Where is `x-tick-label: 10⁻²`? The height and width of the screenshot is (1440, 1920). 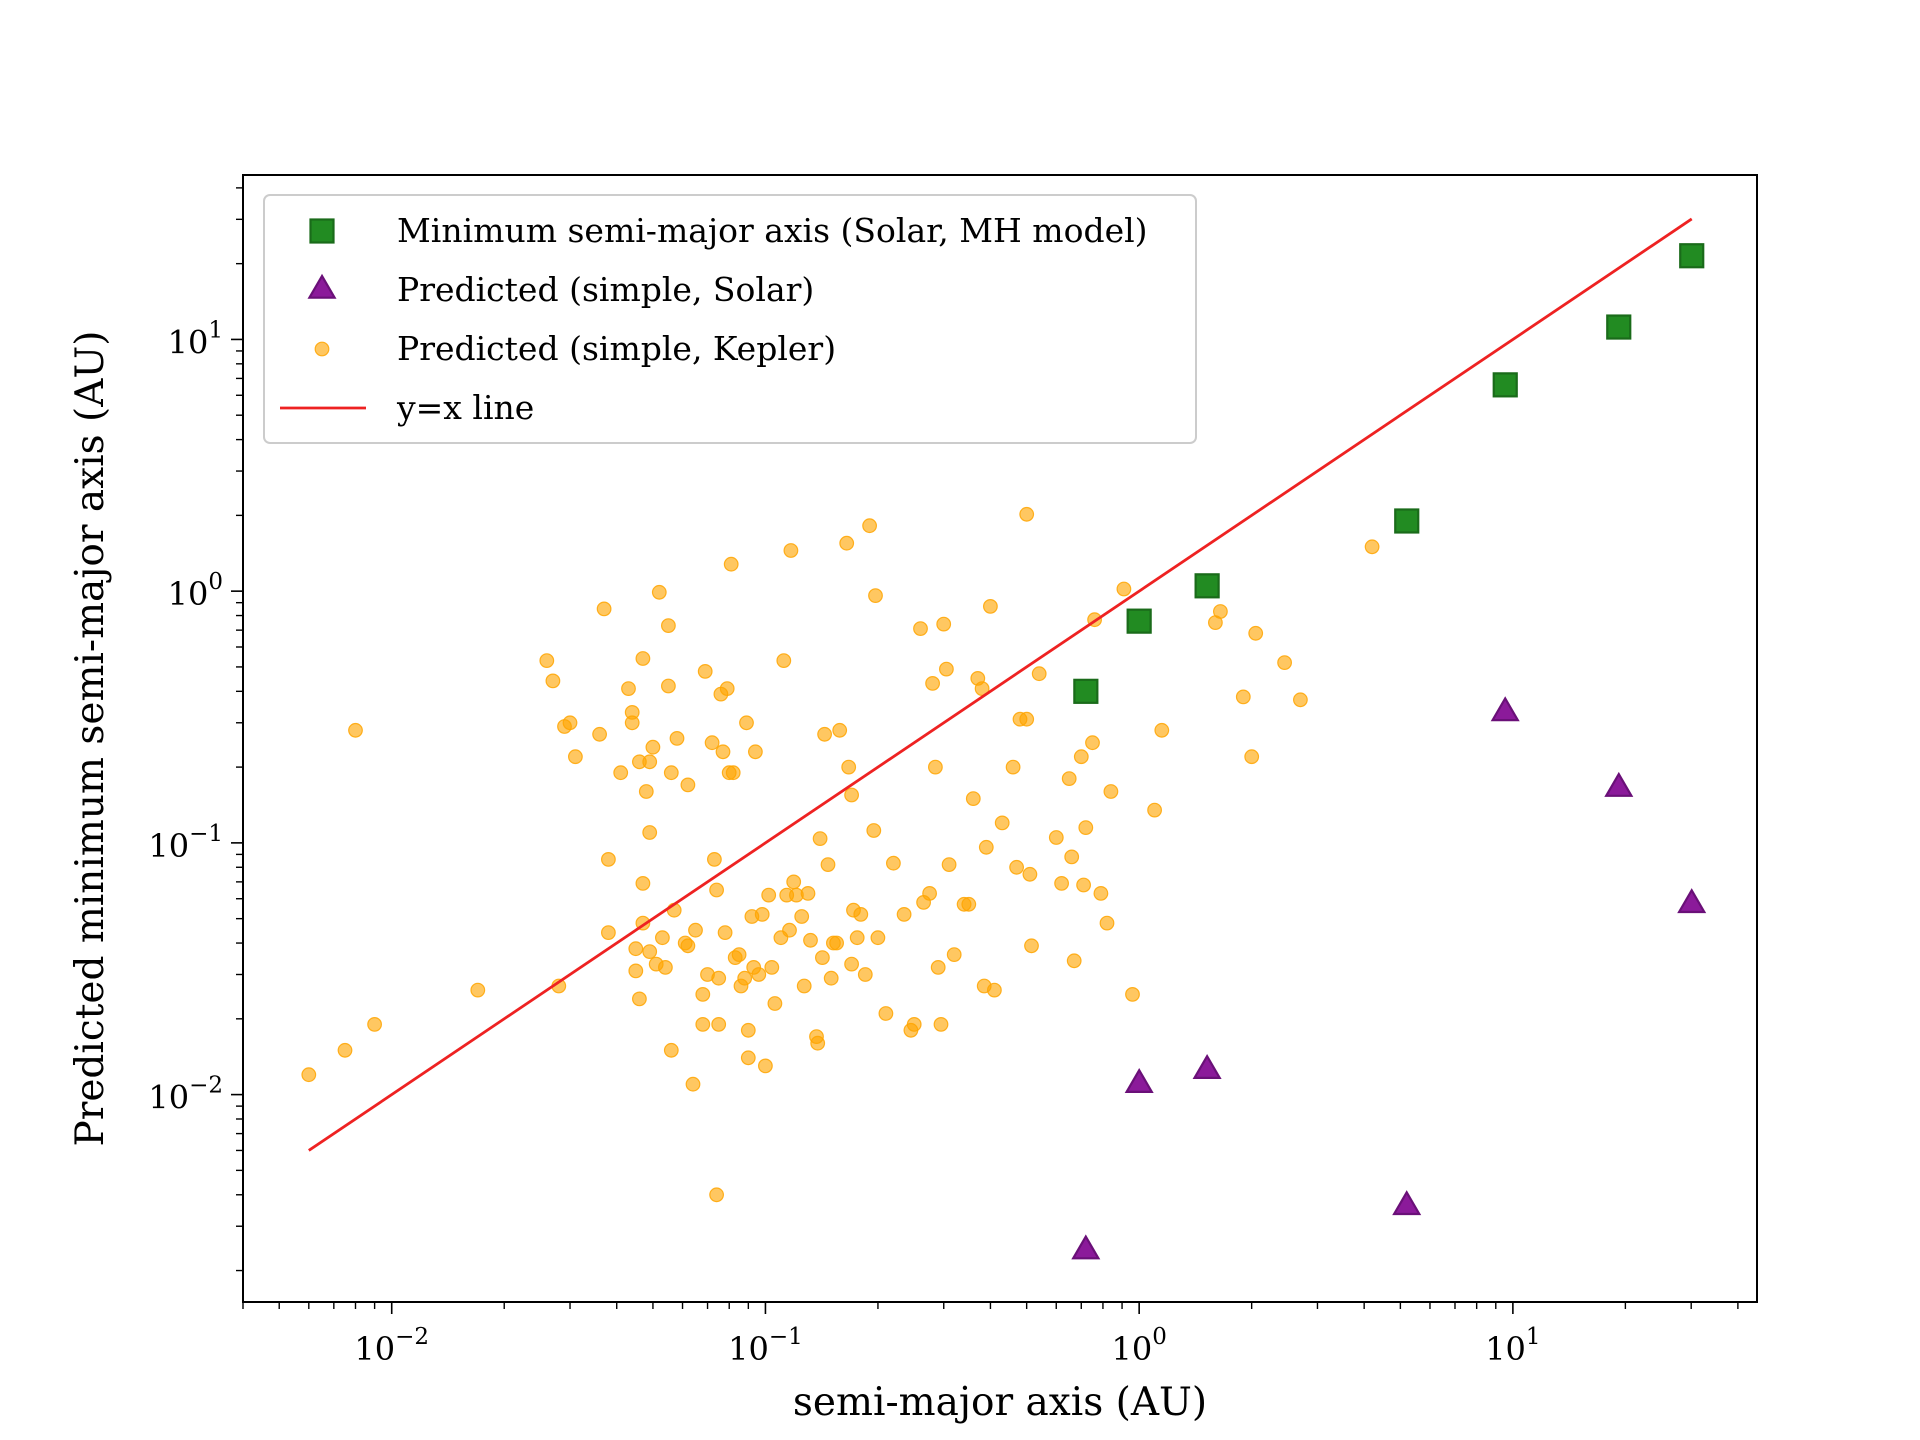 x-tick-label: 10⁻² is located at coordinates (391, 1346).